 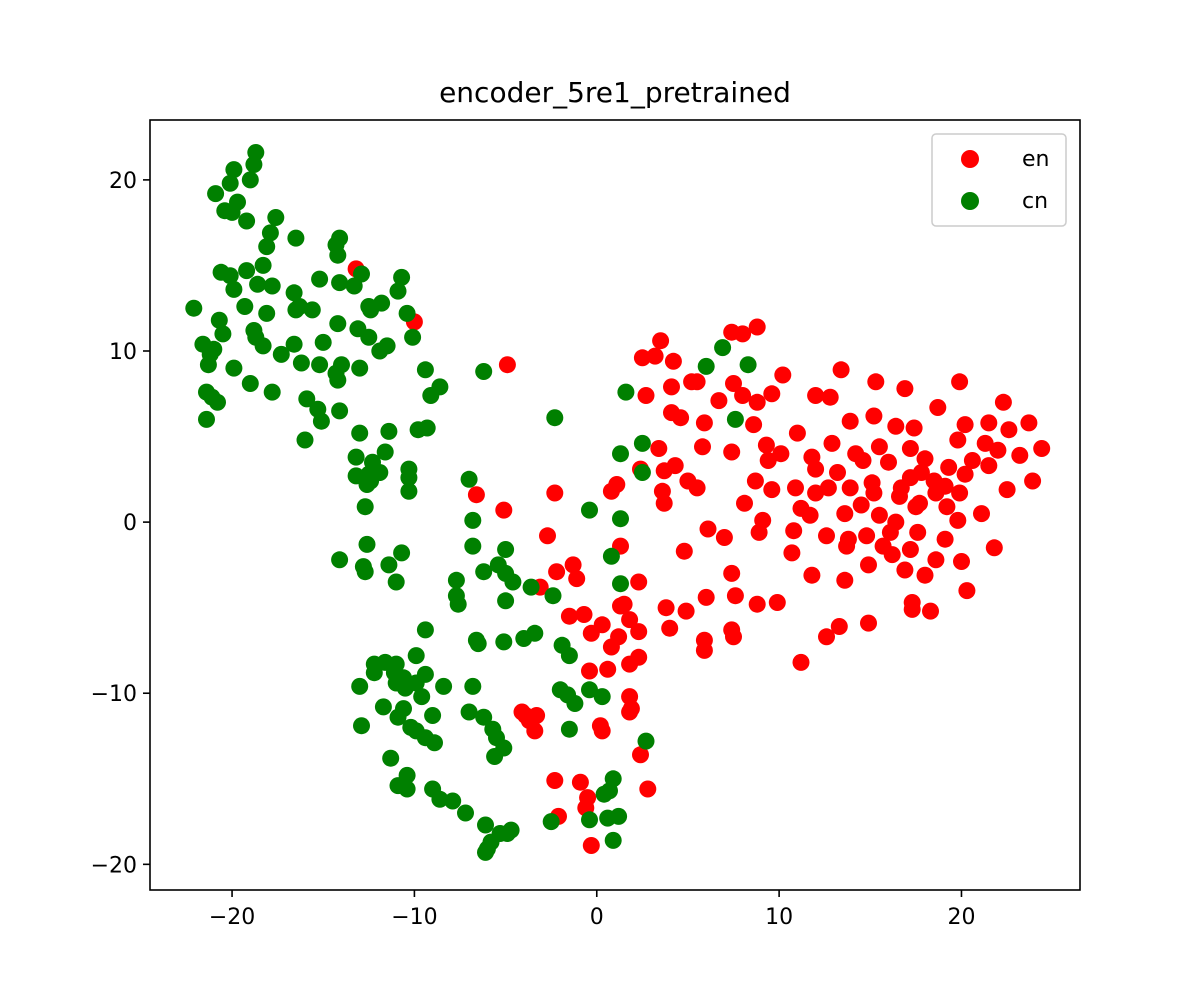 I want to click on x-tick-label: 10, so click(x=779, y=917).